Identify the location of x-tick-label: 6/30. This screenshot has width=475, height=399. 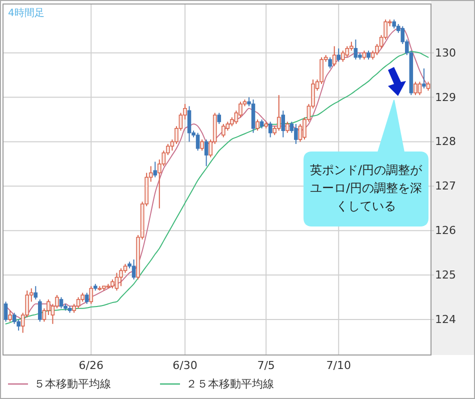
(185, 365).